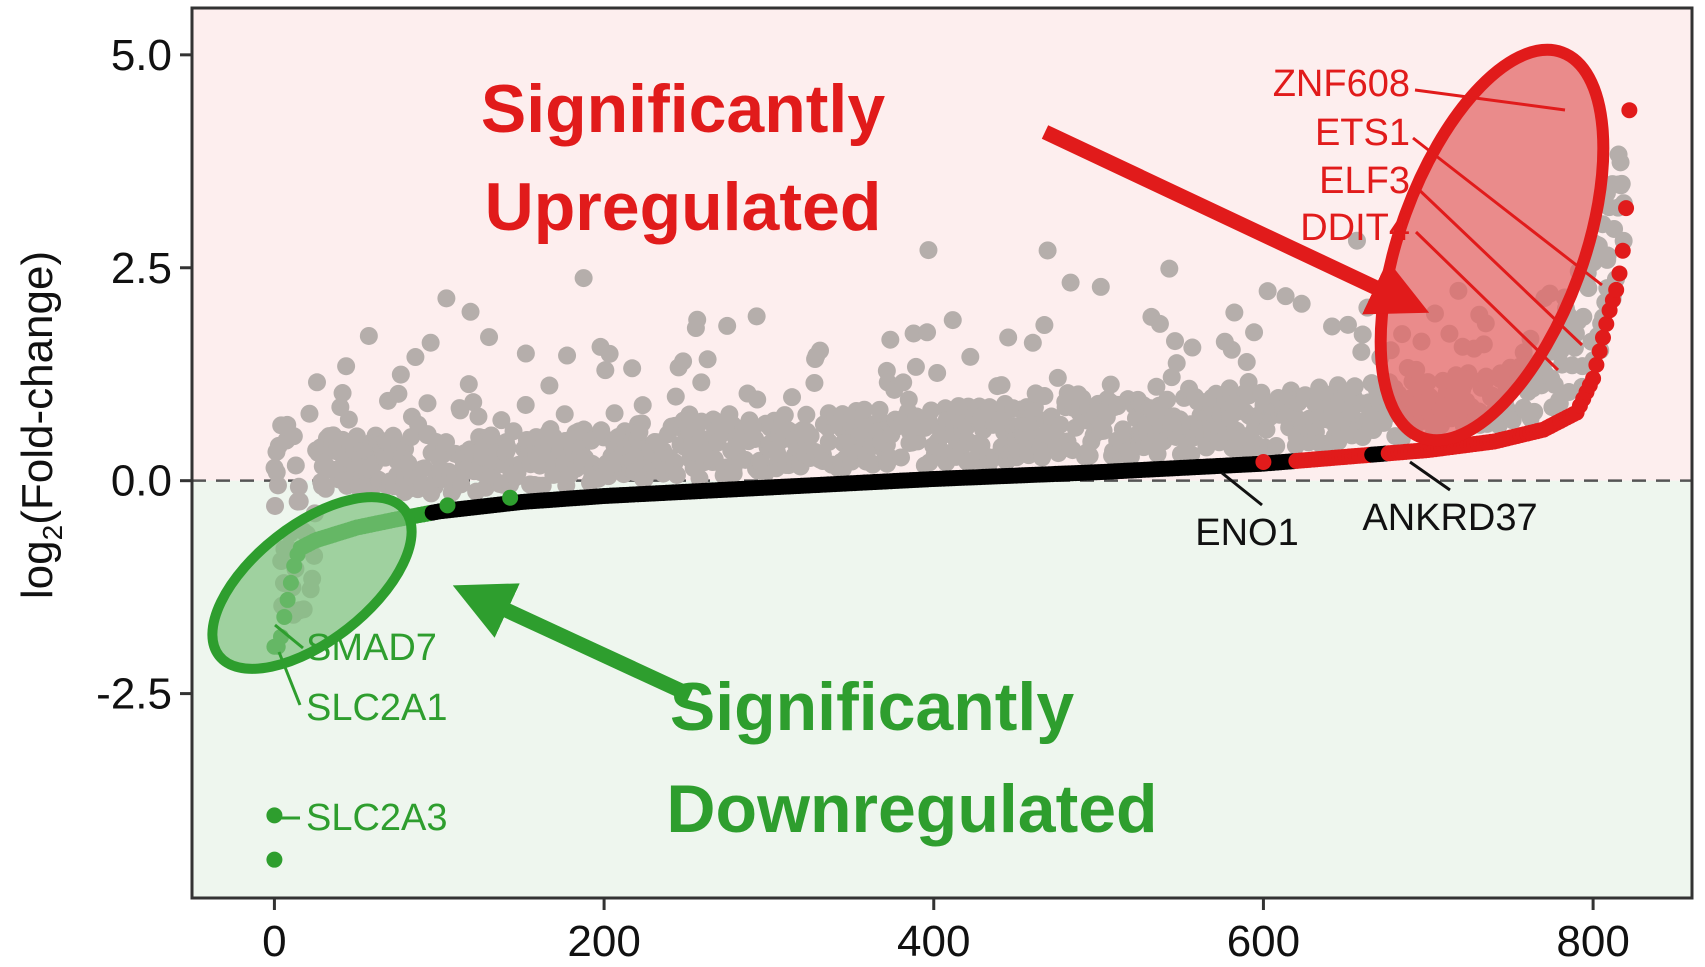  What do you see at coordinates (312, 583) in the screenshot?
I see `downregulated-highlight-ellipse` at bounding box center [312, 583].